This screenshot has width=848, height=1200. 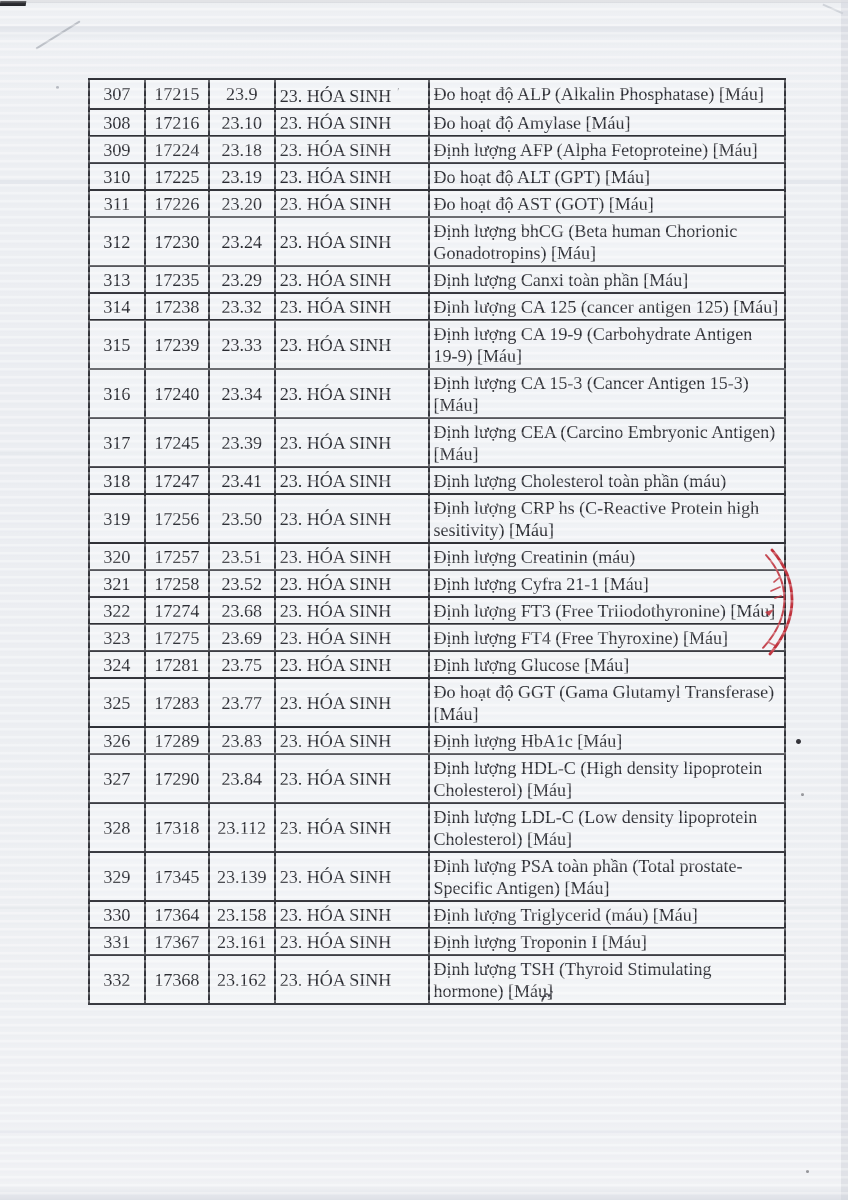 What do you see at coordinates (607, 664) in the screenshot?
I see `cell-description: Định lượng Glucose [Máu]` at bounding box center [607, 664].